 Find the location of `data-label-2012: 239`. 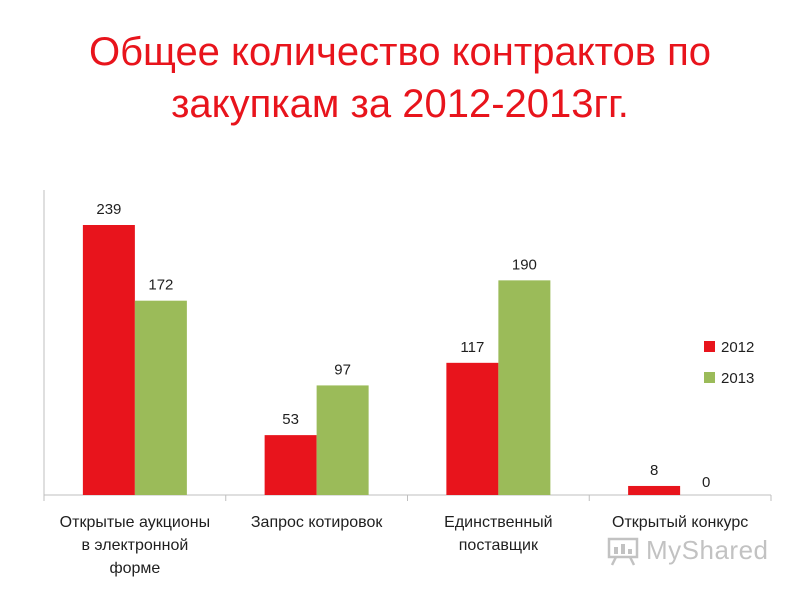

data-label-2012: 239 is located at coordinates (108, 209).